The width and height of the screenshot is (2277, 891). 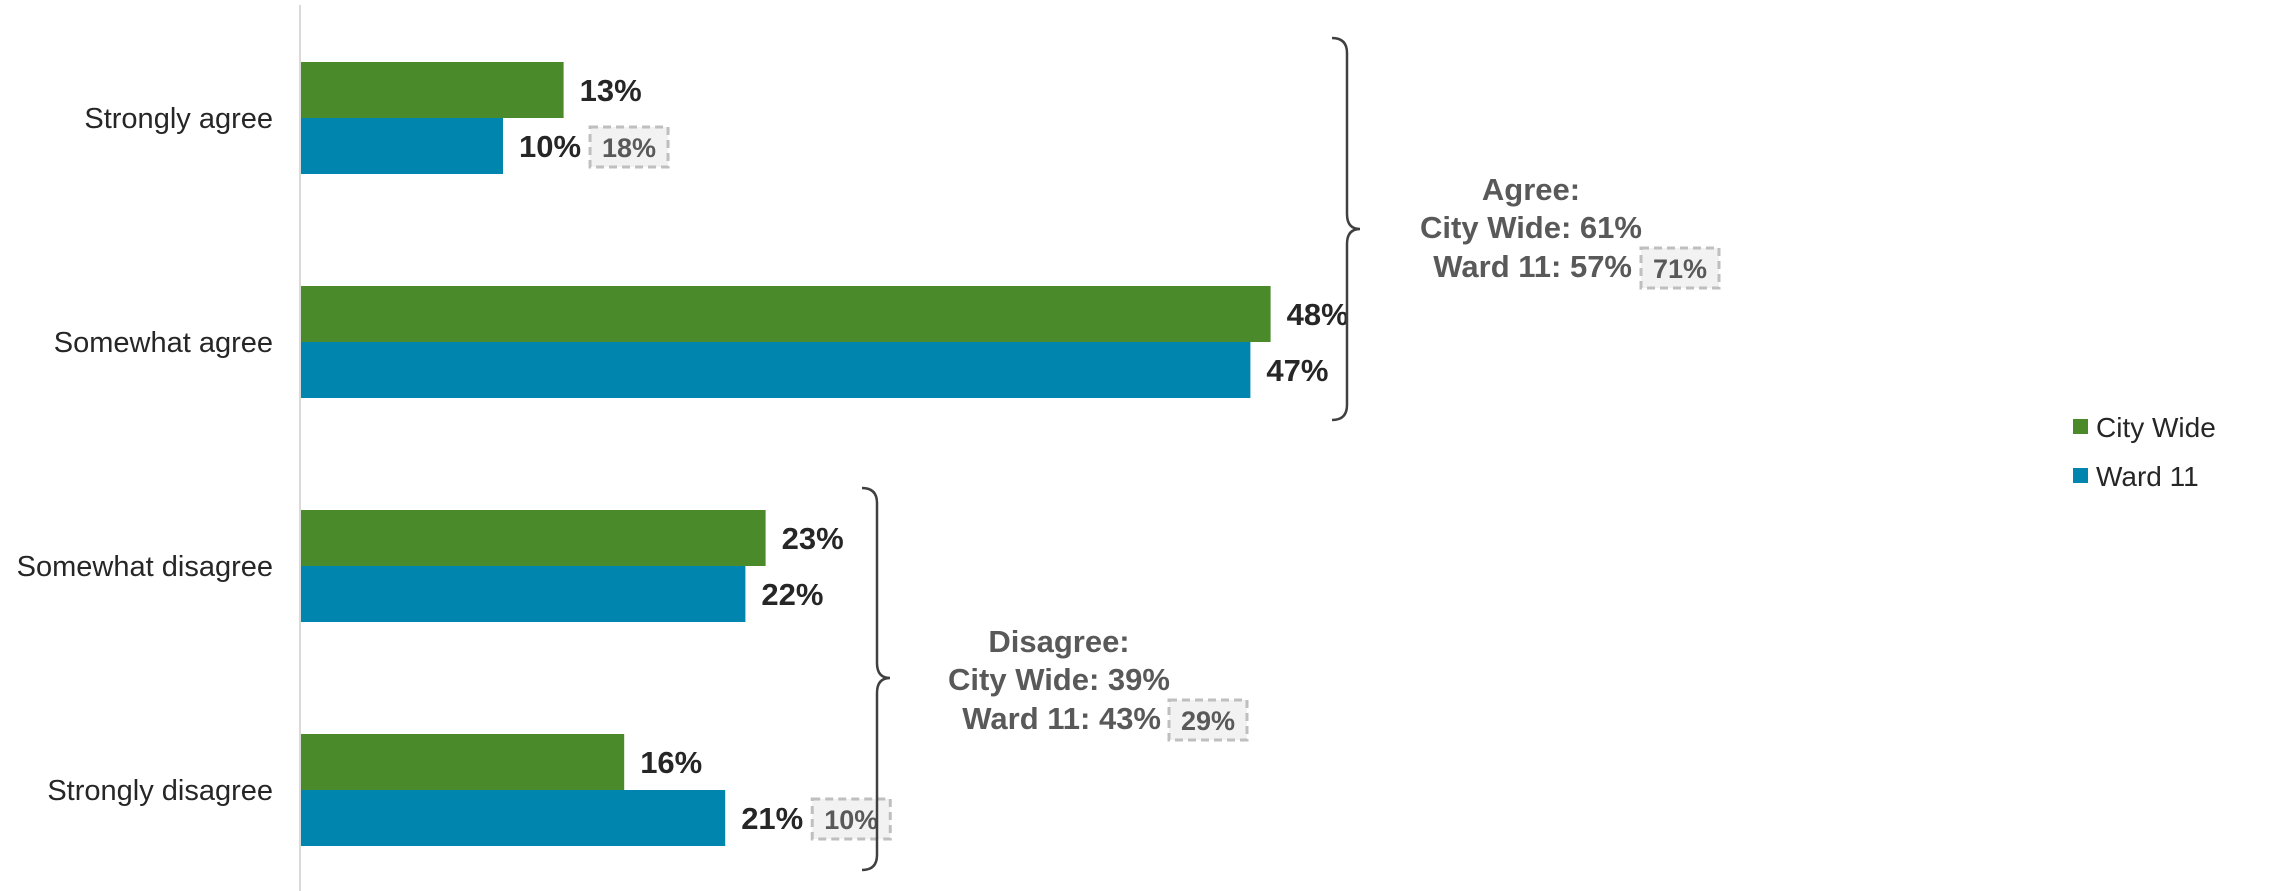 I want to click on disagree-summary-ward: Ward 11: 43%, so click(x=1061, y=718).